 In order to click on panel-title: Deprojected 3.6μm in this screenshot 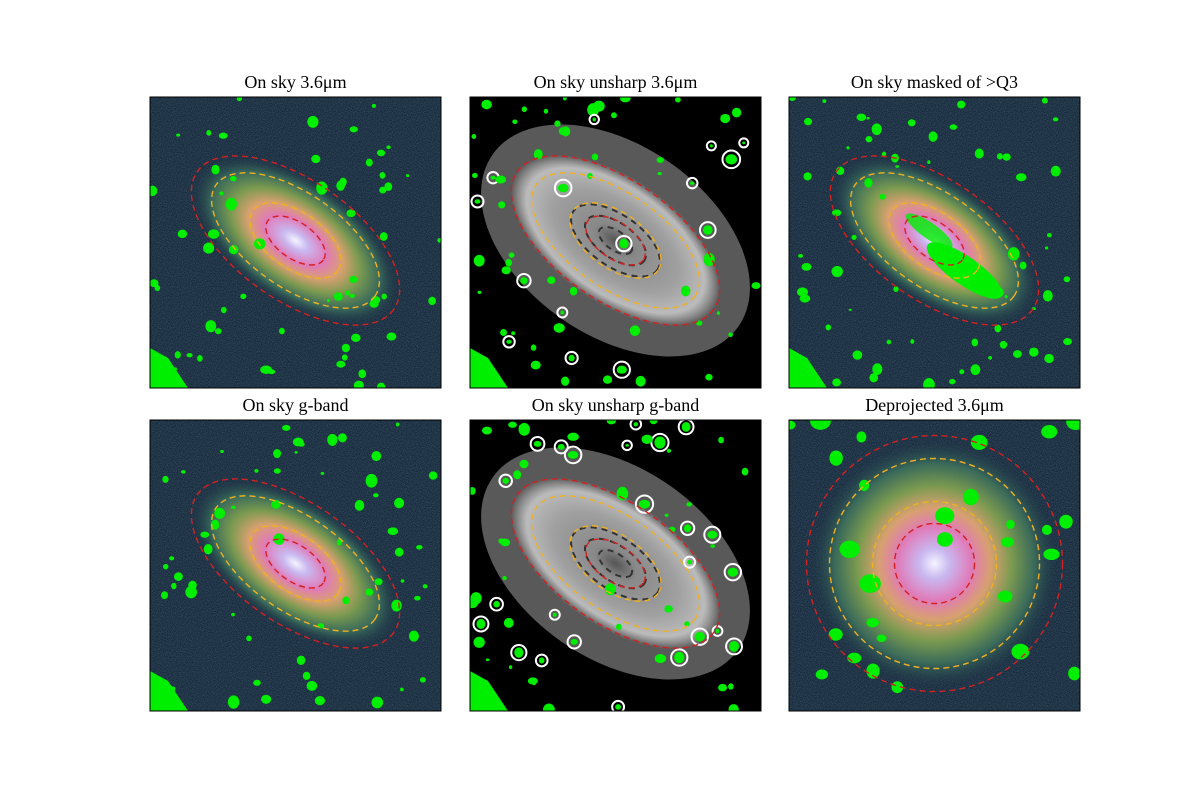, I will do `click(934, 405)`.